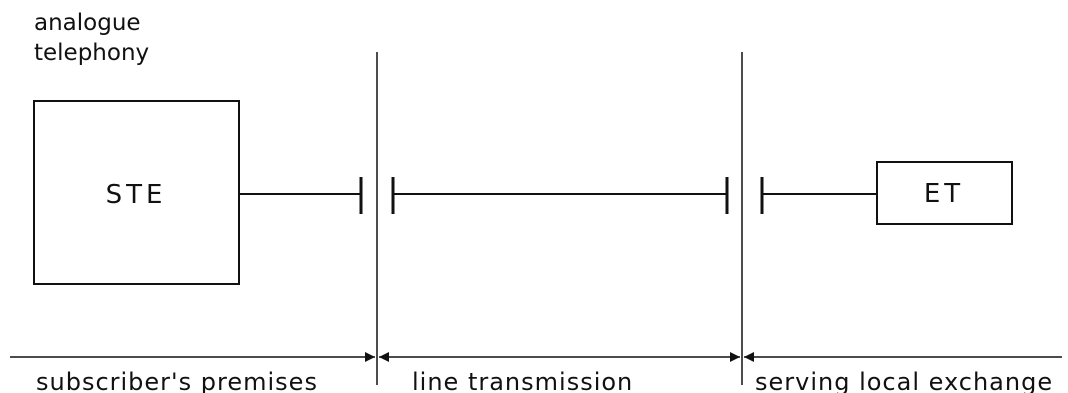  Describe the element at coordinates (904, 380) in the screenshot. I see `zone-label-exchange: serving local exchange` at that location.